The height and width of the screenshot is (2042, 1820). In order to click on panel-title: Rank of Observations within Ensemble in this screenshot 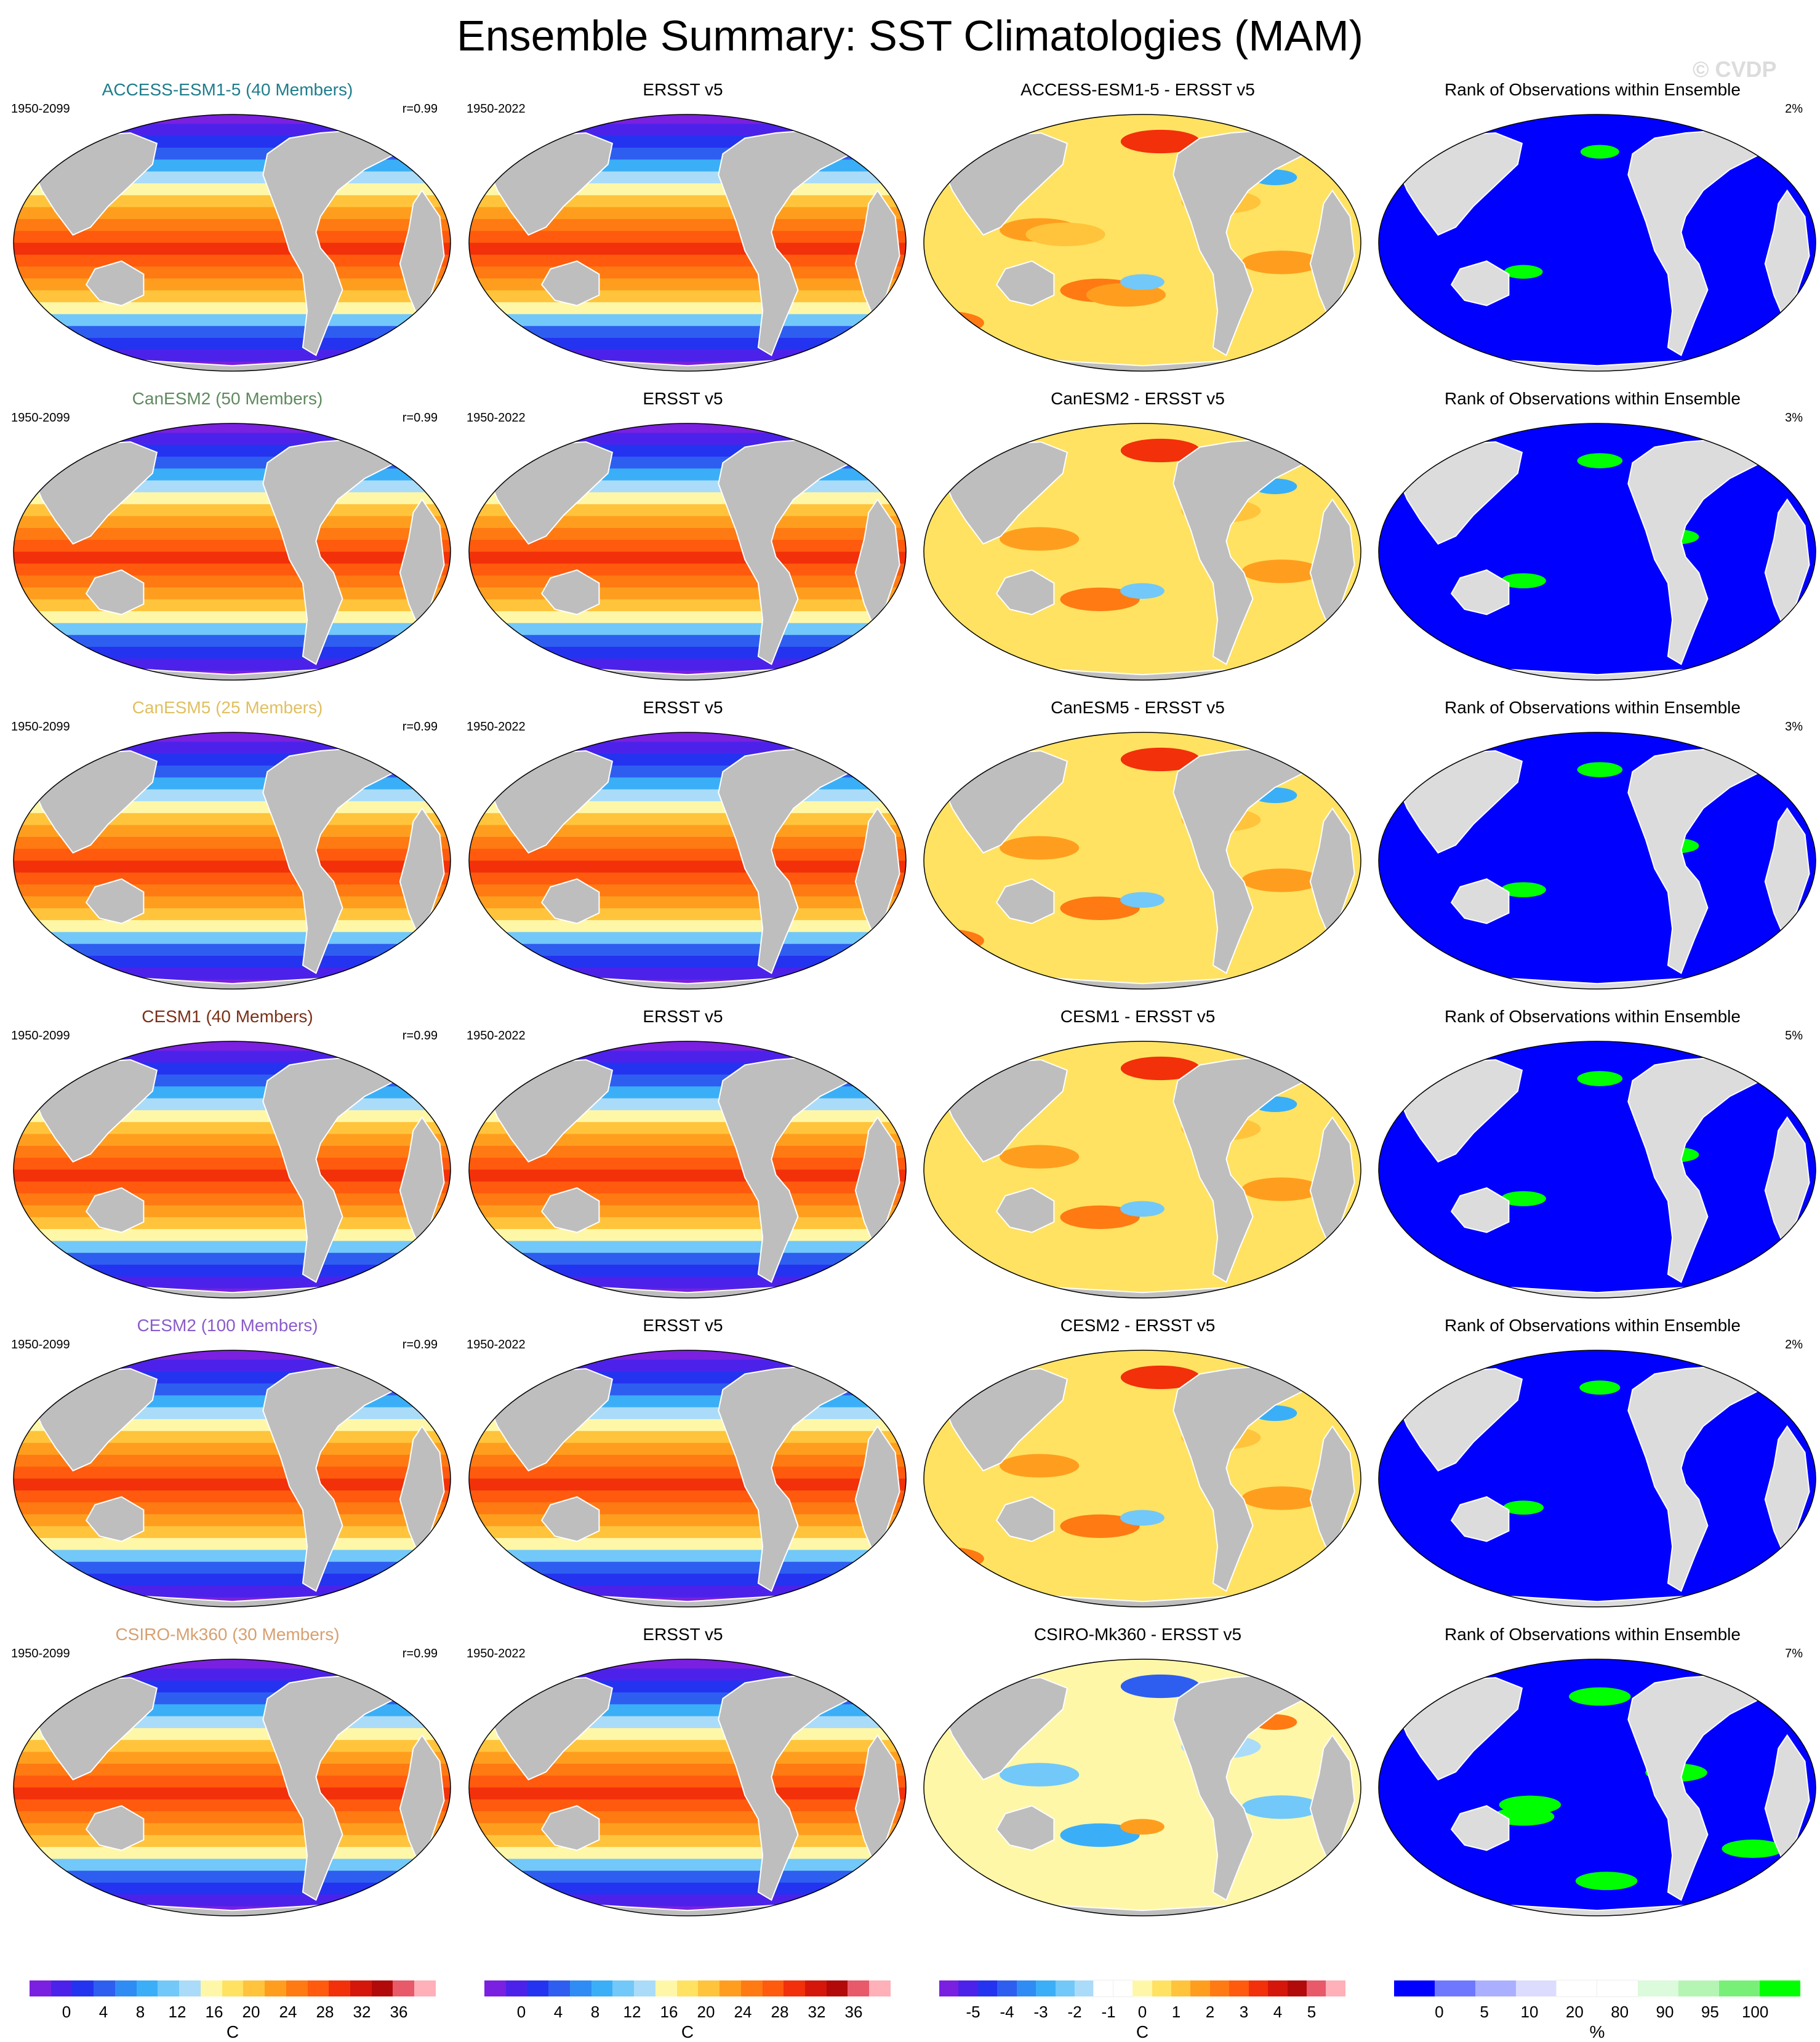, I will do `click(1593, 89)`.